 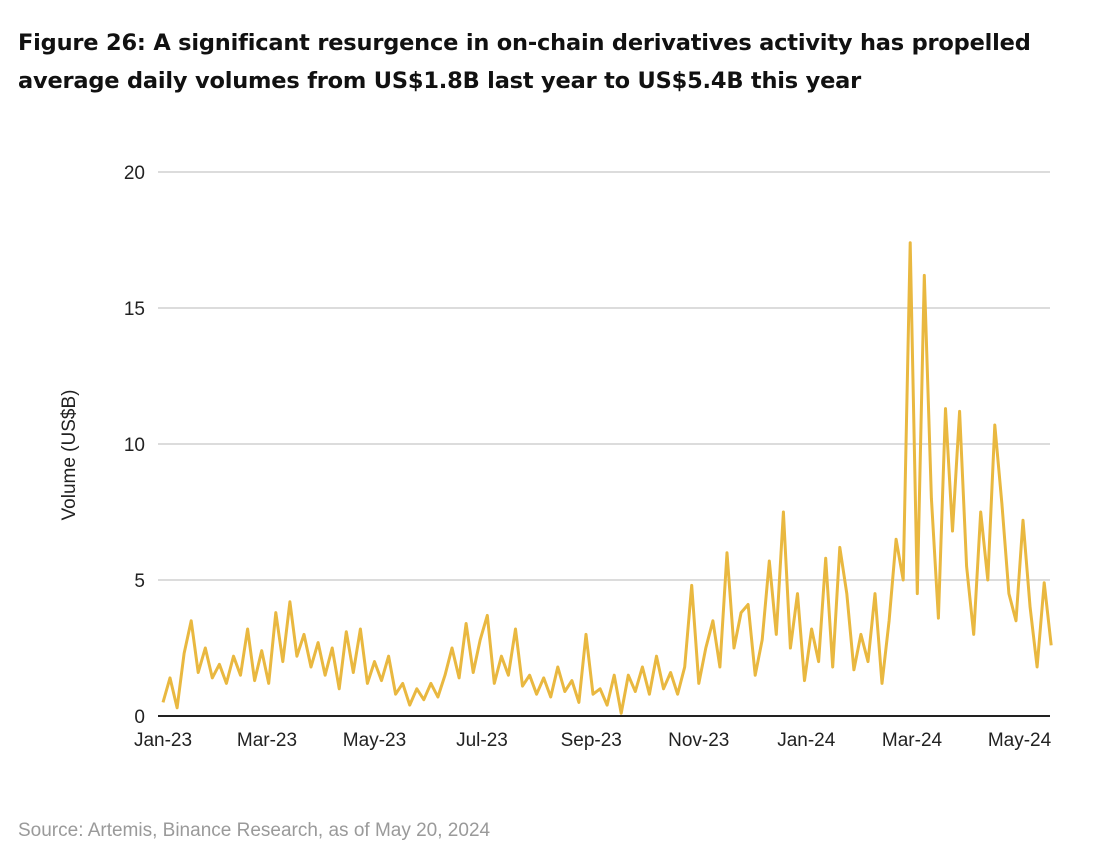 I want to click on x-tick-label: Sep-23, so click(x=591, y=740).